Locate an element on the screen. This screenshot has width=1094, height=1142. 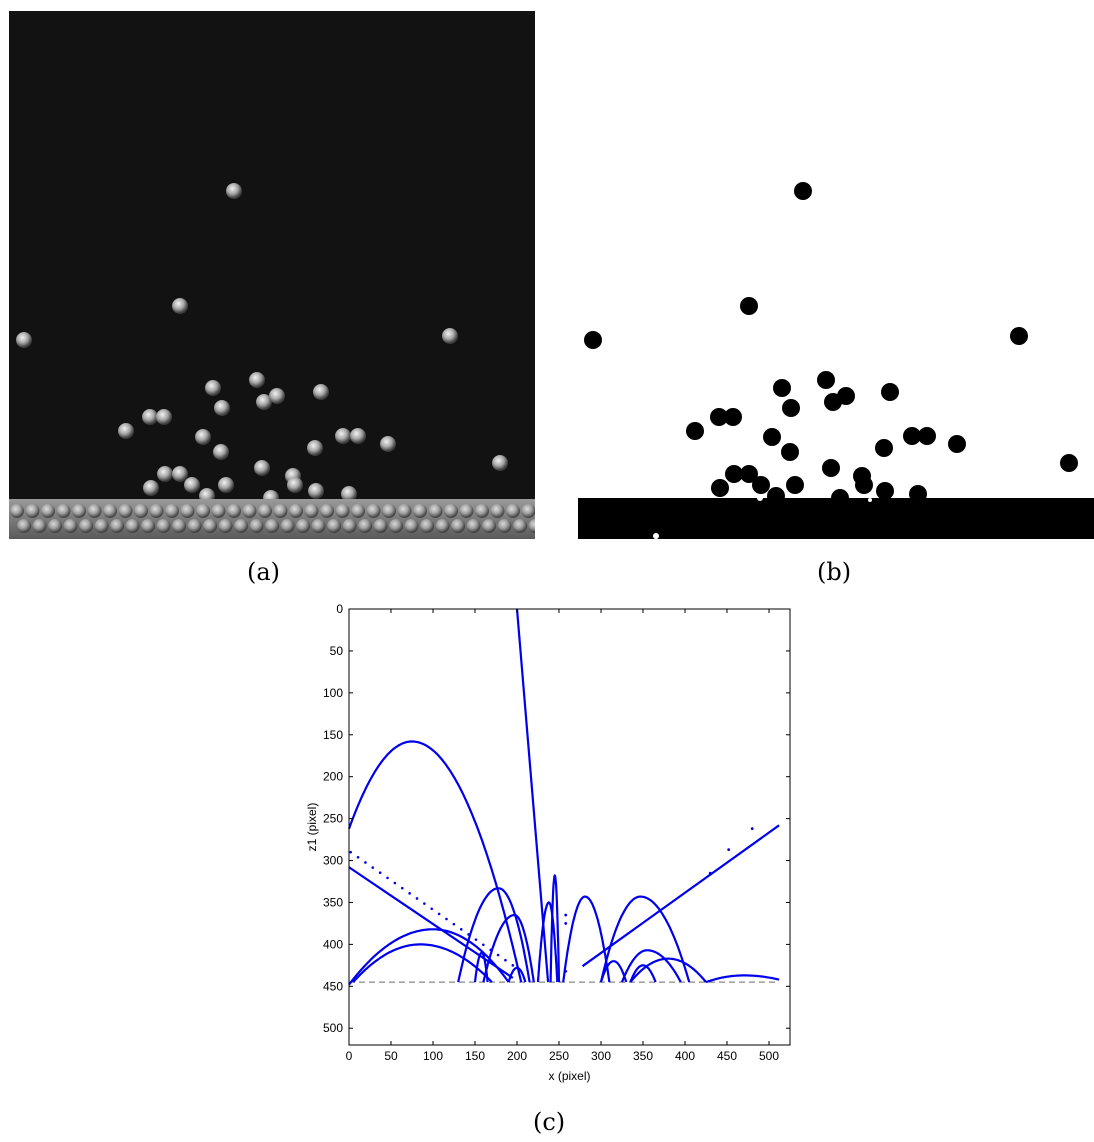
x-tick-label: 50 is located at coordinates (391, 1056).